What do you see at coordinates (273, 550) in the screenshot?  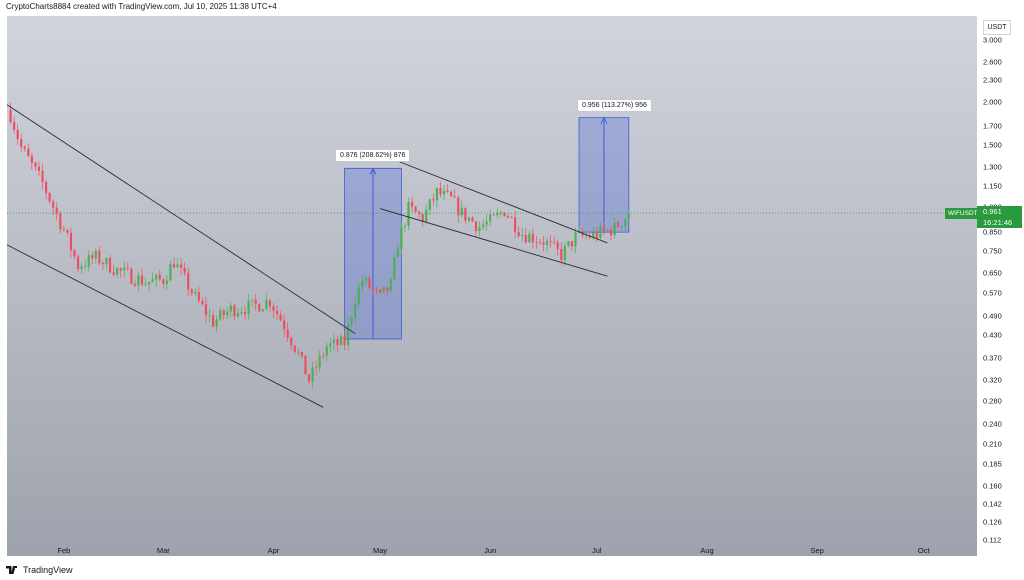 I see `x-tick-label-2: Apr` at bounding box center [273, 550].